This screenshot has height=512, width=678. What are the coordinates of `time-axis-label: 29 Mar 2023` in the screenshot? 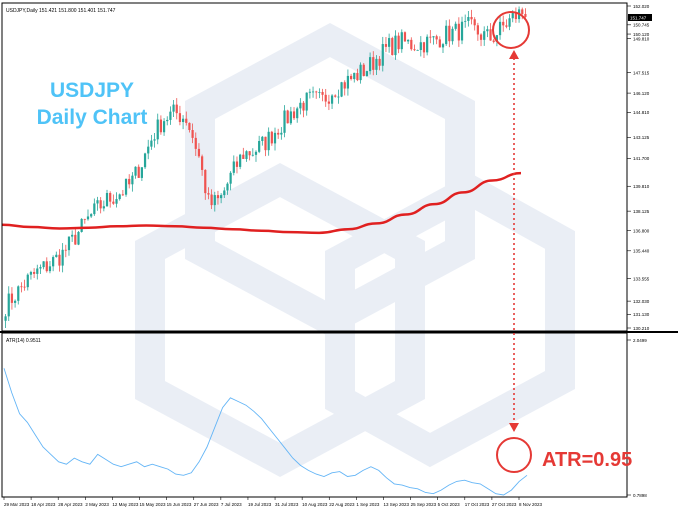 It's located at (17, 504).